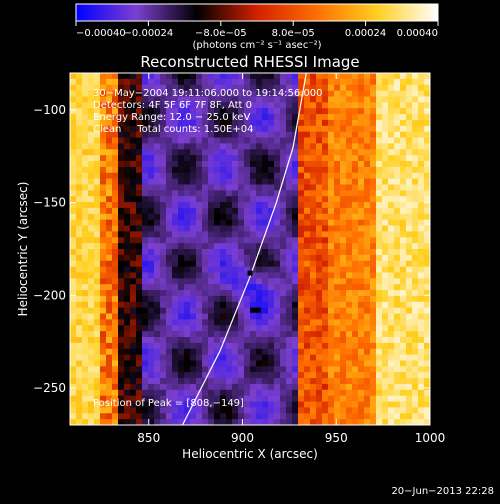 This screenshot has width=500, height=504. I want to click on annotation-detectors: Detectors: 4F 5F 6F 7F 8F, Att 0, so click(172, 105).